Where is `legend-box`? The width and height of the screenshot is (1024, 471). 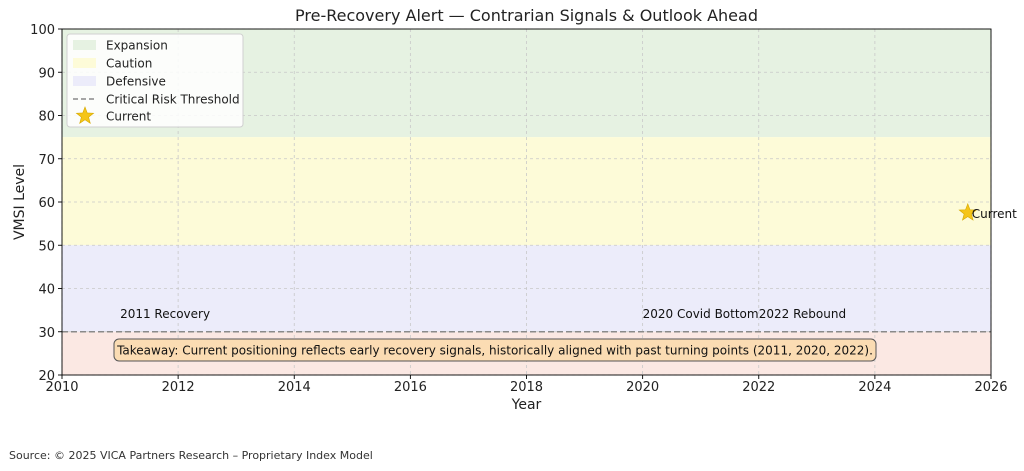
legend-box is located at coordinates (155, 80).